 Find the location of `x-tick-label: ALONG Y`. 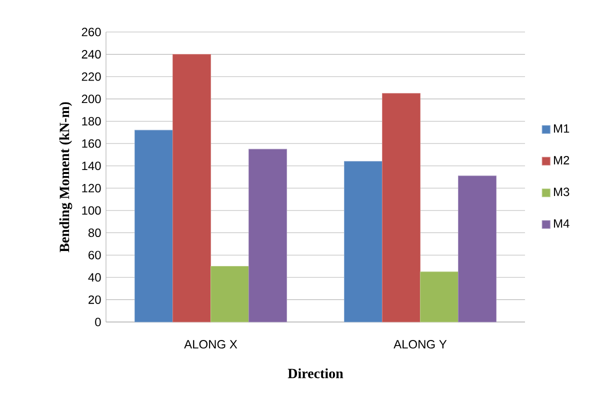

x-tick-label: ALONG Y is located at coordinates (420, 344).